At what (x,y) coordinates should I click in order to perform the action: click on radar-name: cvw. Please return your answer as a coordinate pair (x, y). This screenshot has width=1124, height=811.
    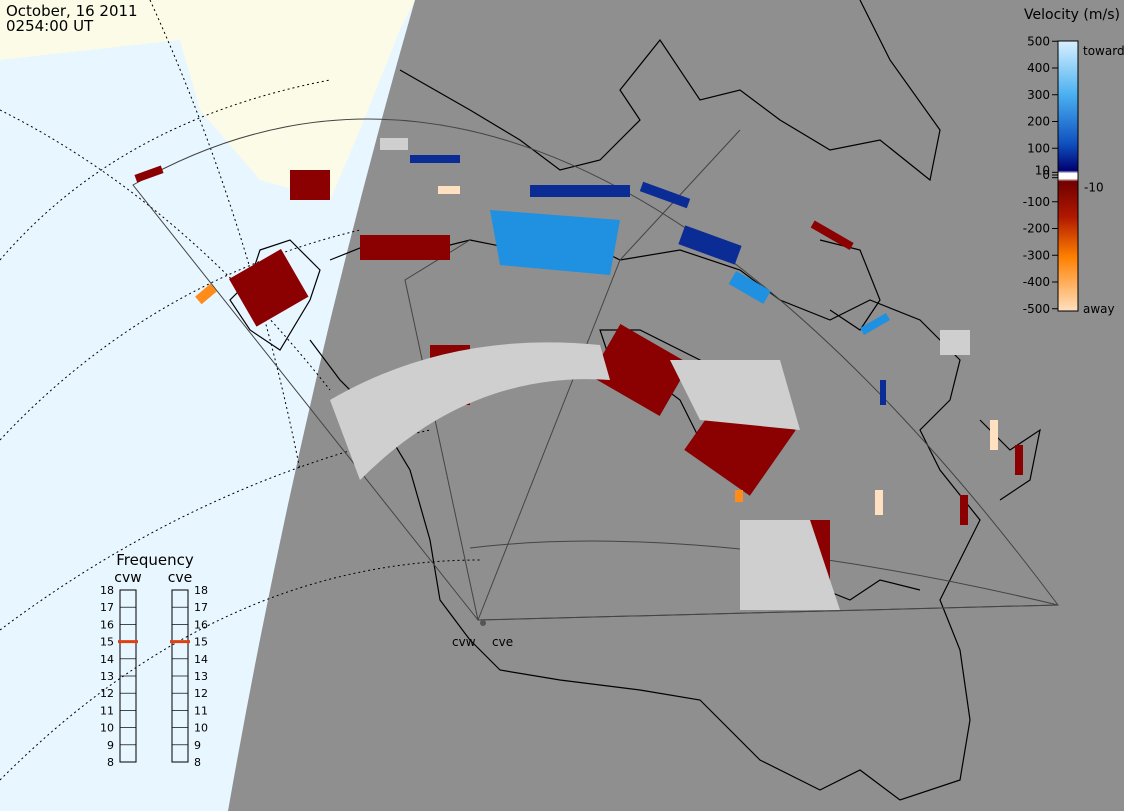
    Looking at the image, I should click on (127, 578).